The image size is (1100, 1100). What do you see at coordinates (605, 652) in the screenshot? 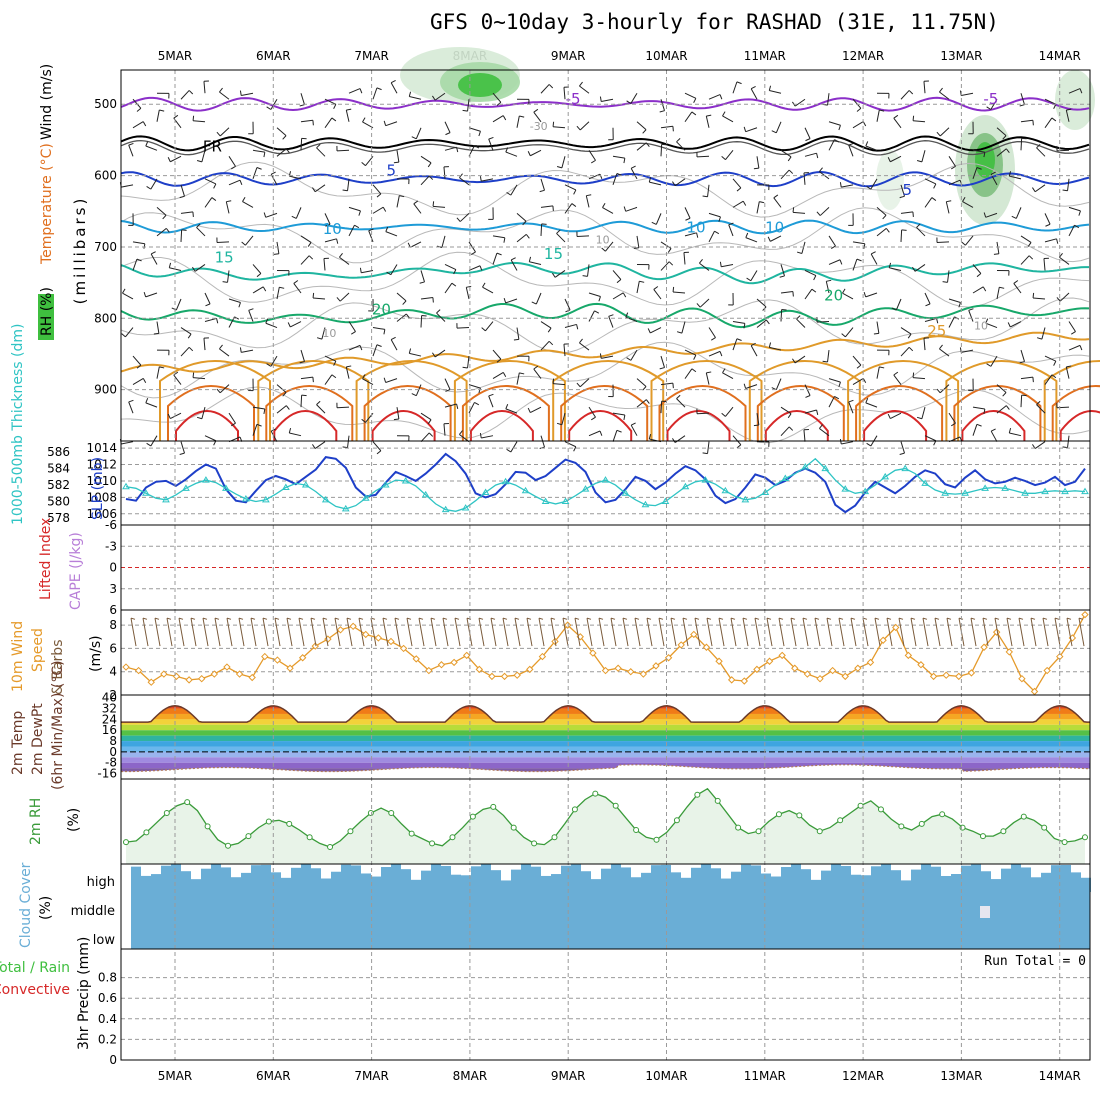
I see `panel-border` at bounding box center [605, 652].